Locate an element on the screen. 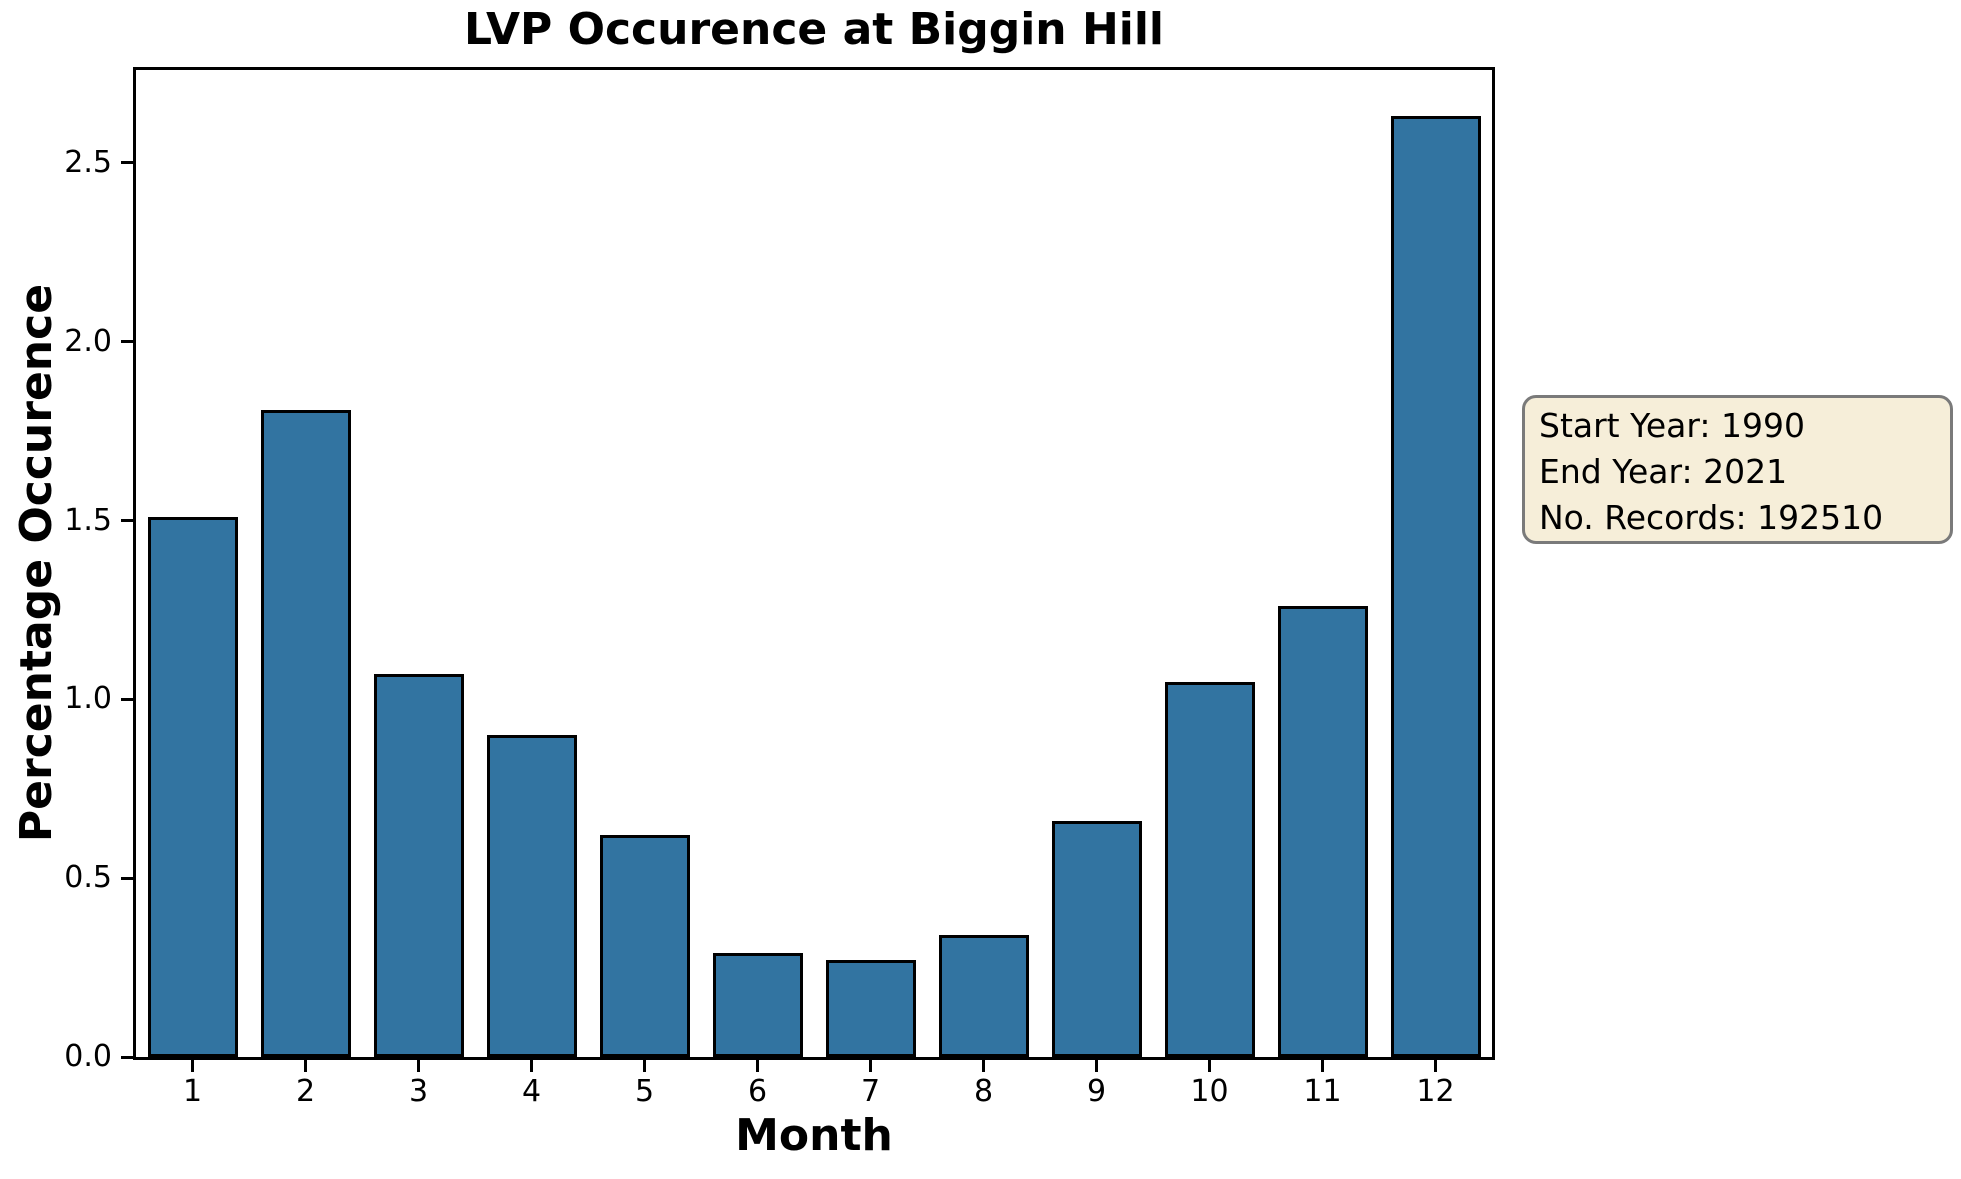 Image resolution: width=1961 pixels, height=1179 pixels. annotation-line-start-year: Start Year: 1990 is located at coordinates (1672, 425).